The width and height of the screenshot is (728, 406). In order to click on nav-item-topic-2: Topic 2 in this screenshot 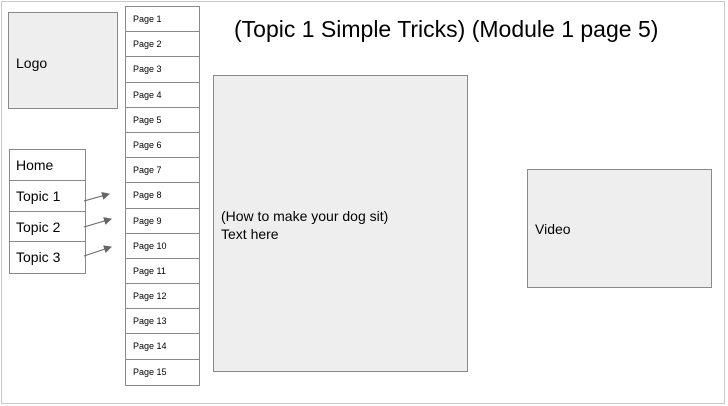, I will do `click(47, 227)`.